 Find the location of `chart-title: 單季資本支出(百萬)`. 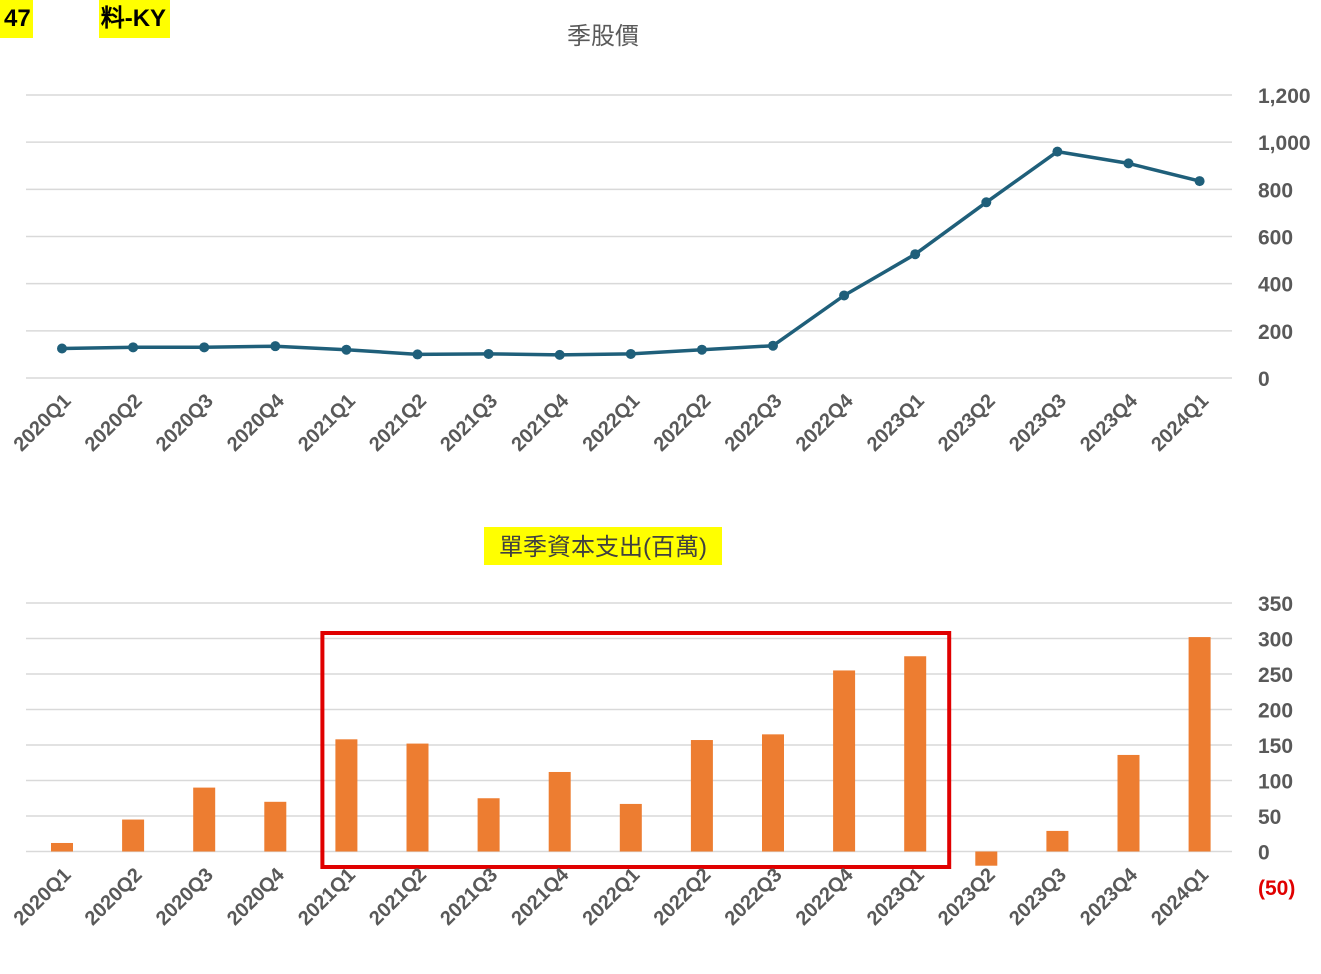

chart-title: 單季資本支出(百萬) is located at coordinates (603, 547).